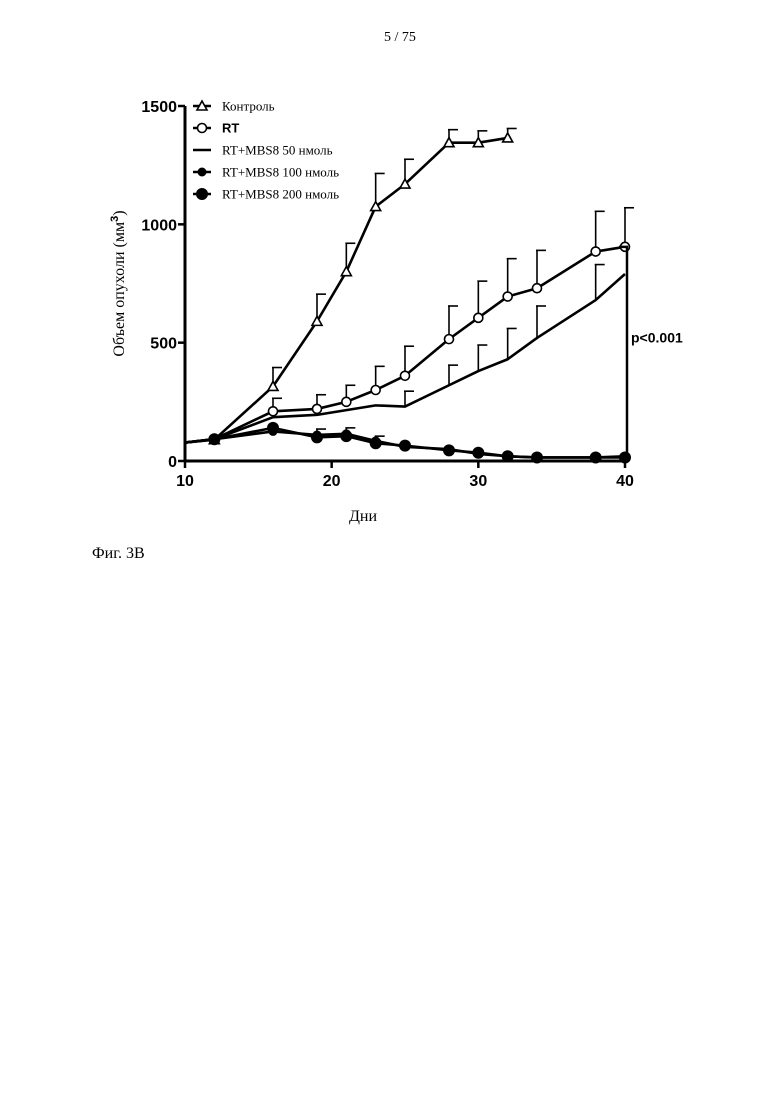  What do you see at coordinates (172, 462) in the screenshot?
I see `y-tick-label: 0` at bounding box center [172, 462].